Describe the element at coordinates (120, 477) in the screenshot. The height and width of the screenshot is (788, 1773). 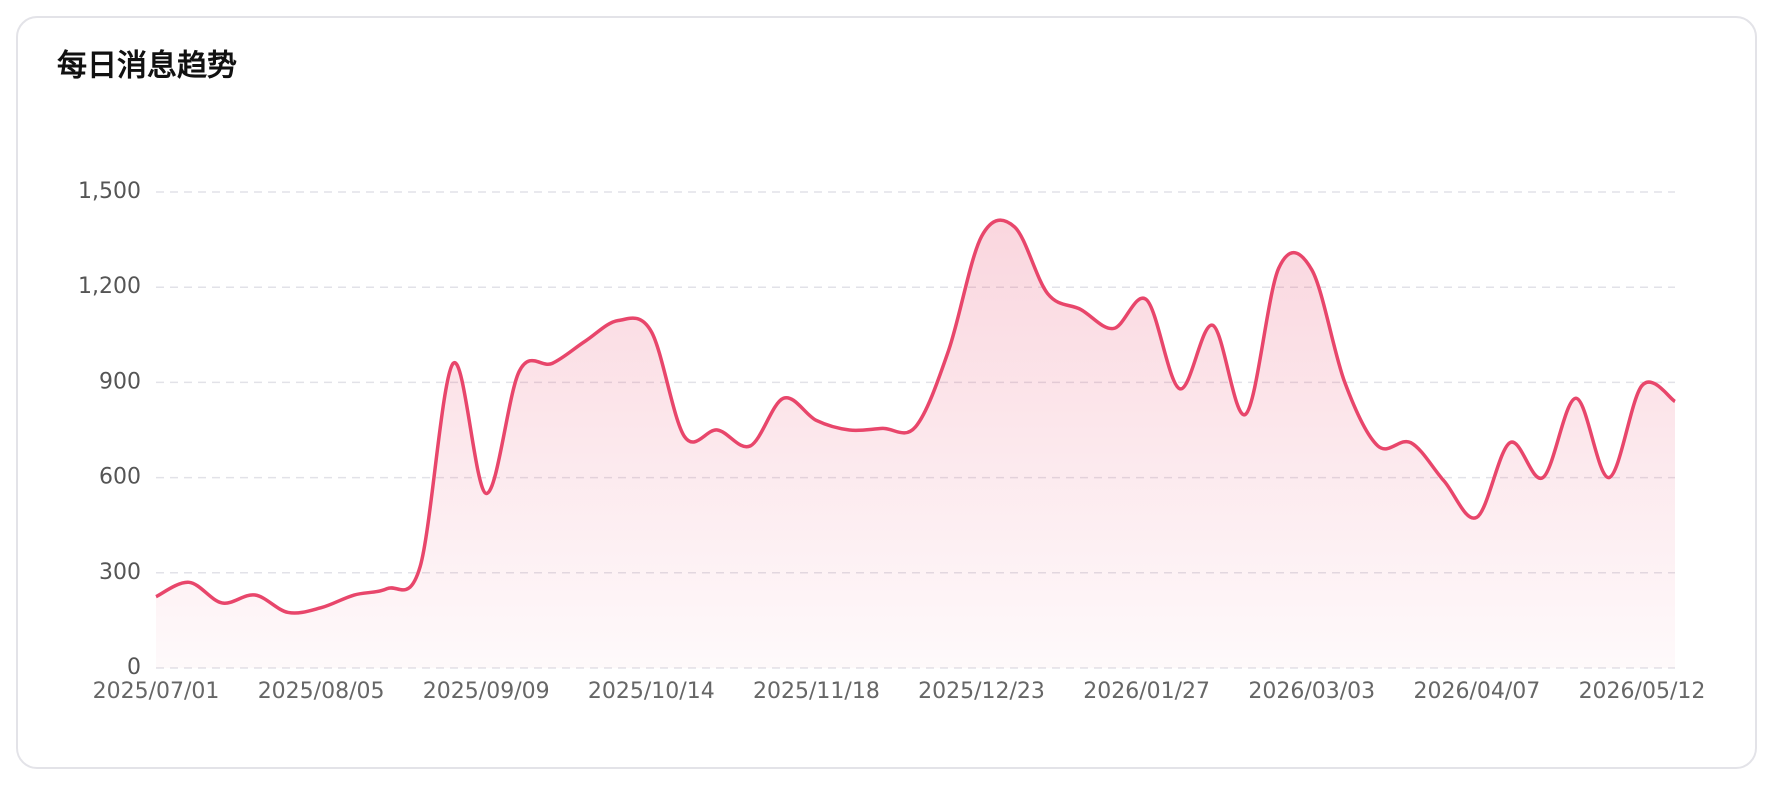
I see `y-tick-label: 600` at that location.